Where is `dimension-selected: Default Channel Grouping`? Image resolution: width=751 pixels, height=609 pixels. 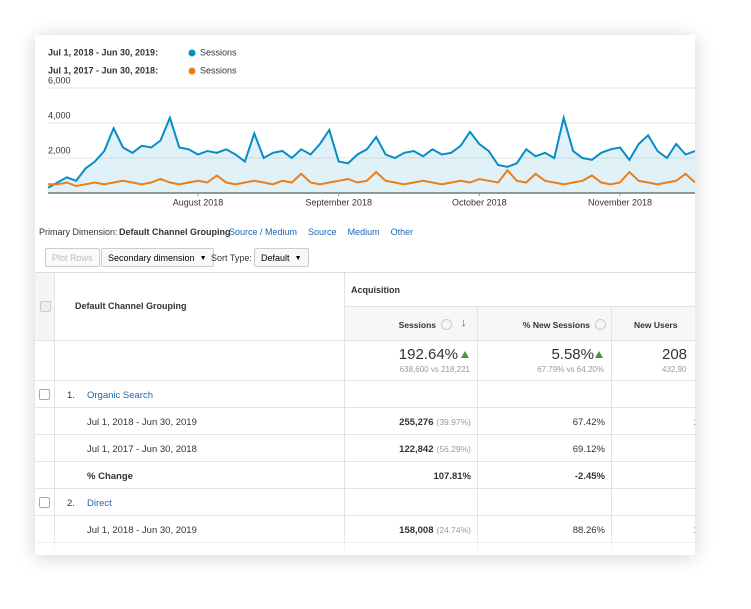
dimension-selected: Default Channel Grouping is located at coordinates (175, 232).